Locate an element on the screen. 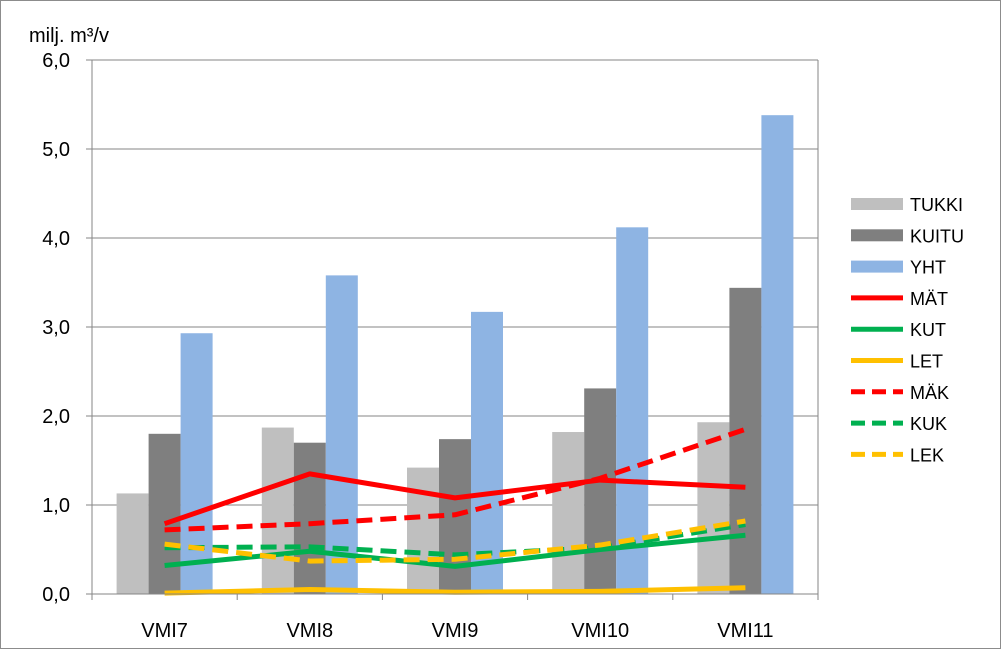  y-tick-label: 2,0 is located at coordinates (56, 417).